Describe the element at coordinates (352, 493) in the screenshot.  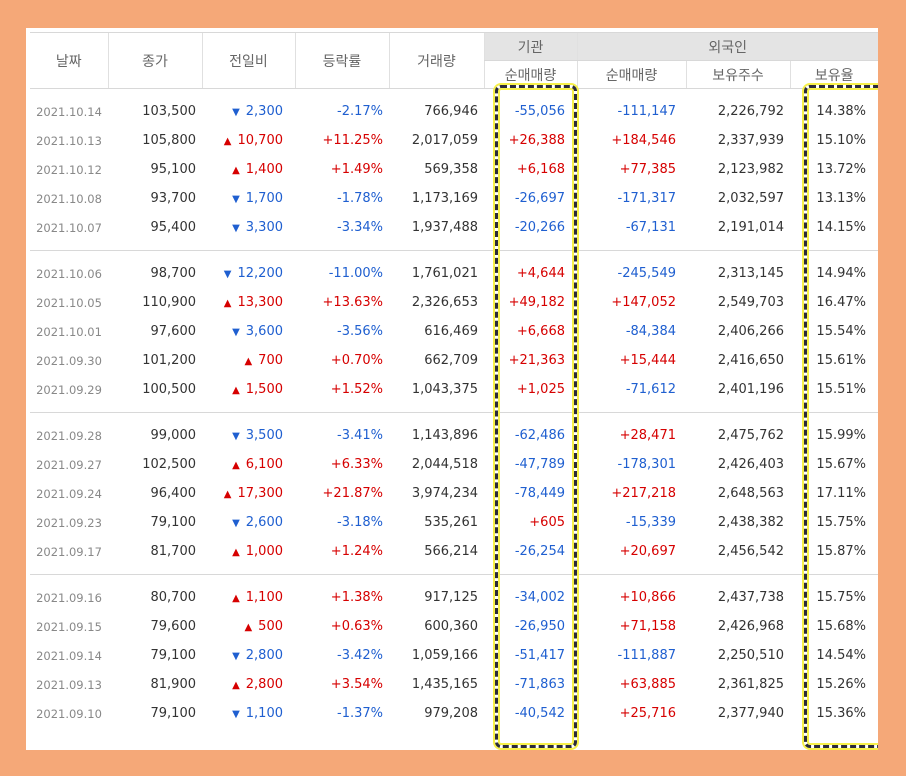
I see `rate-cell: +21.87%` at that location.